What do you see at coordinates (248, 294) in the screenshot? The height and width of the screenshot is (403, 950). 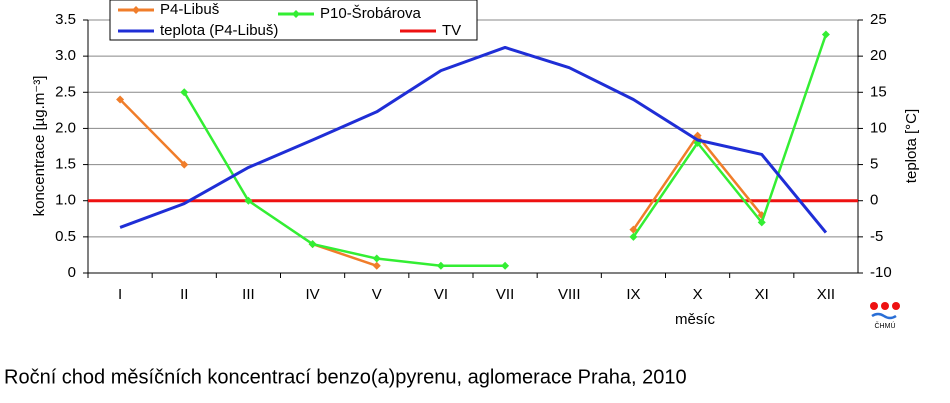 I see `x-tick-label: III` at bounding box center [248, 294].